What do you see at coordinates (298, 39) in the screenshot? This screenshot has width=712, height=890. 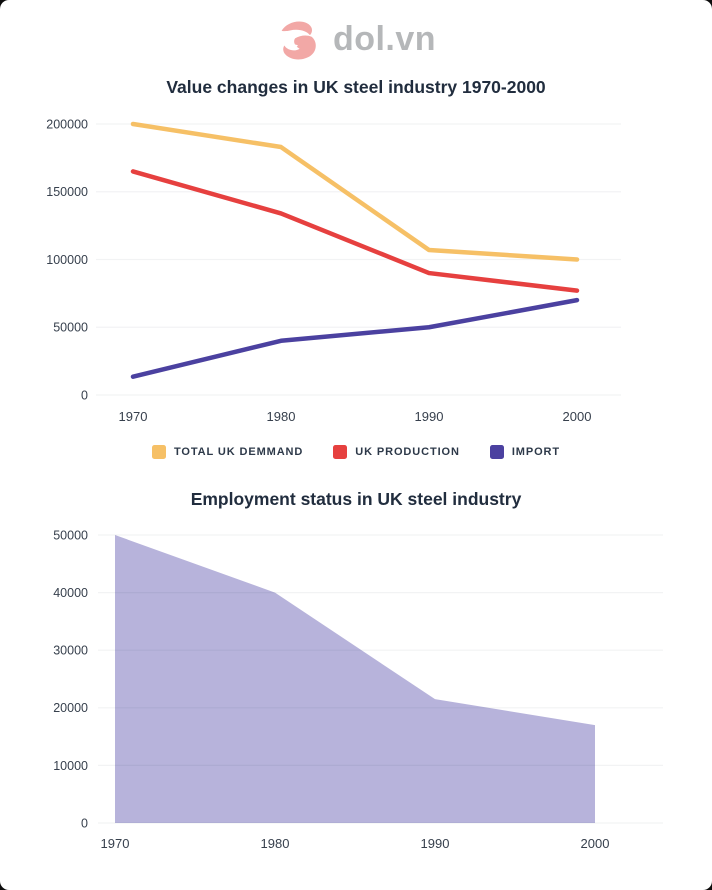 I see `dol-logo-icon` at bounding box center [298, 39].